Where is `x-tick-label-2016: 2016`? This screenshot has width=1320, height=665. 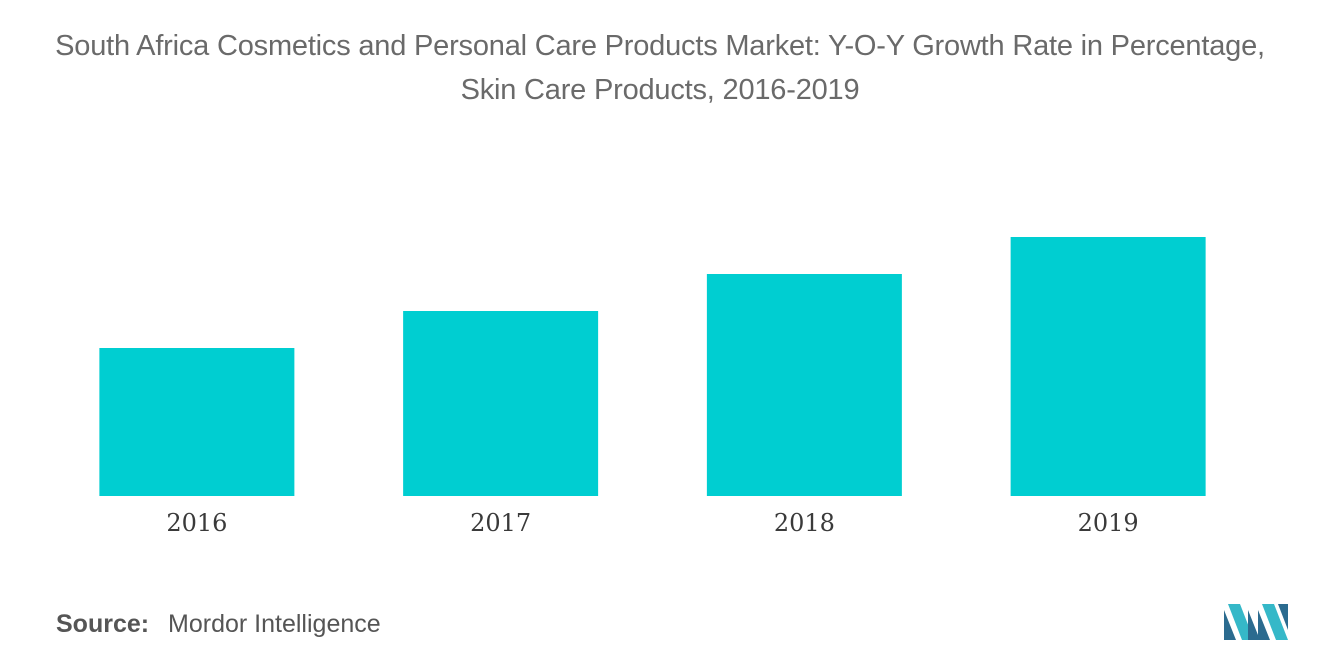 x-tick-label-2016: 2016 is located at coordinates (196, 523).